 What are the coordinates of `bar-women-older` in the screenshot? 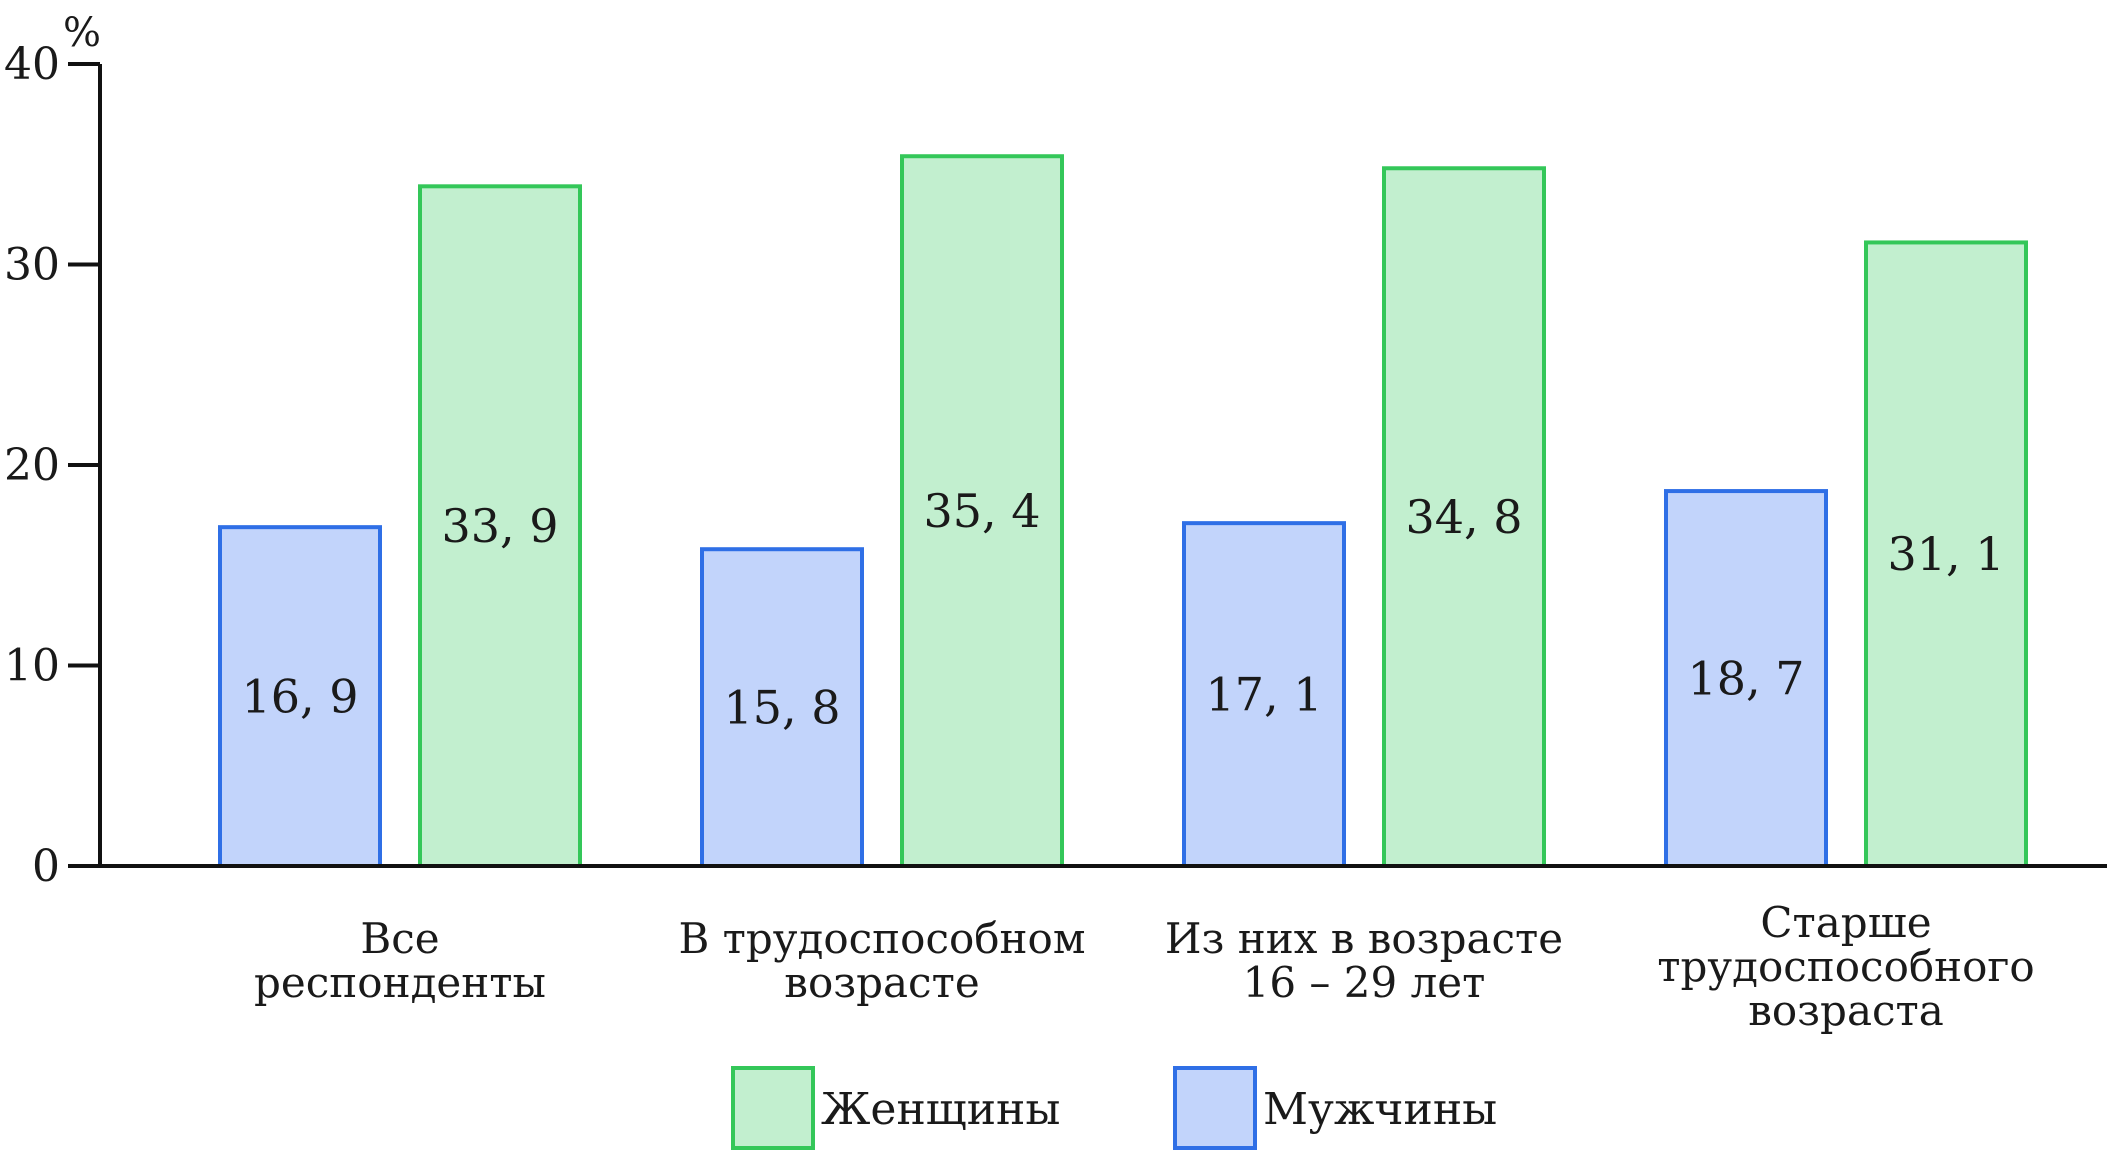 It's located at (1946, 554).